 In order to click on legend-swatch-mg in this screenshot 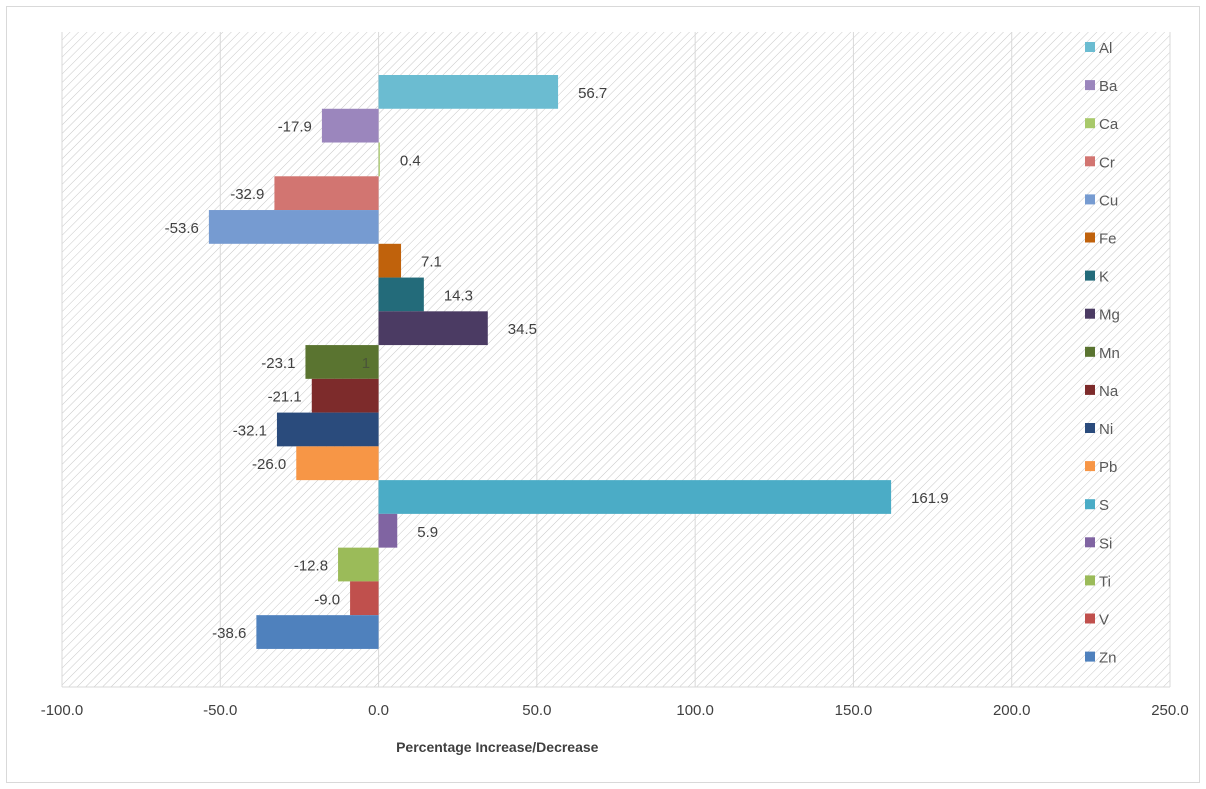, I will do `click(1090, 313)`.